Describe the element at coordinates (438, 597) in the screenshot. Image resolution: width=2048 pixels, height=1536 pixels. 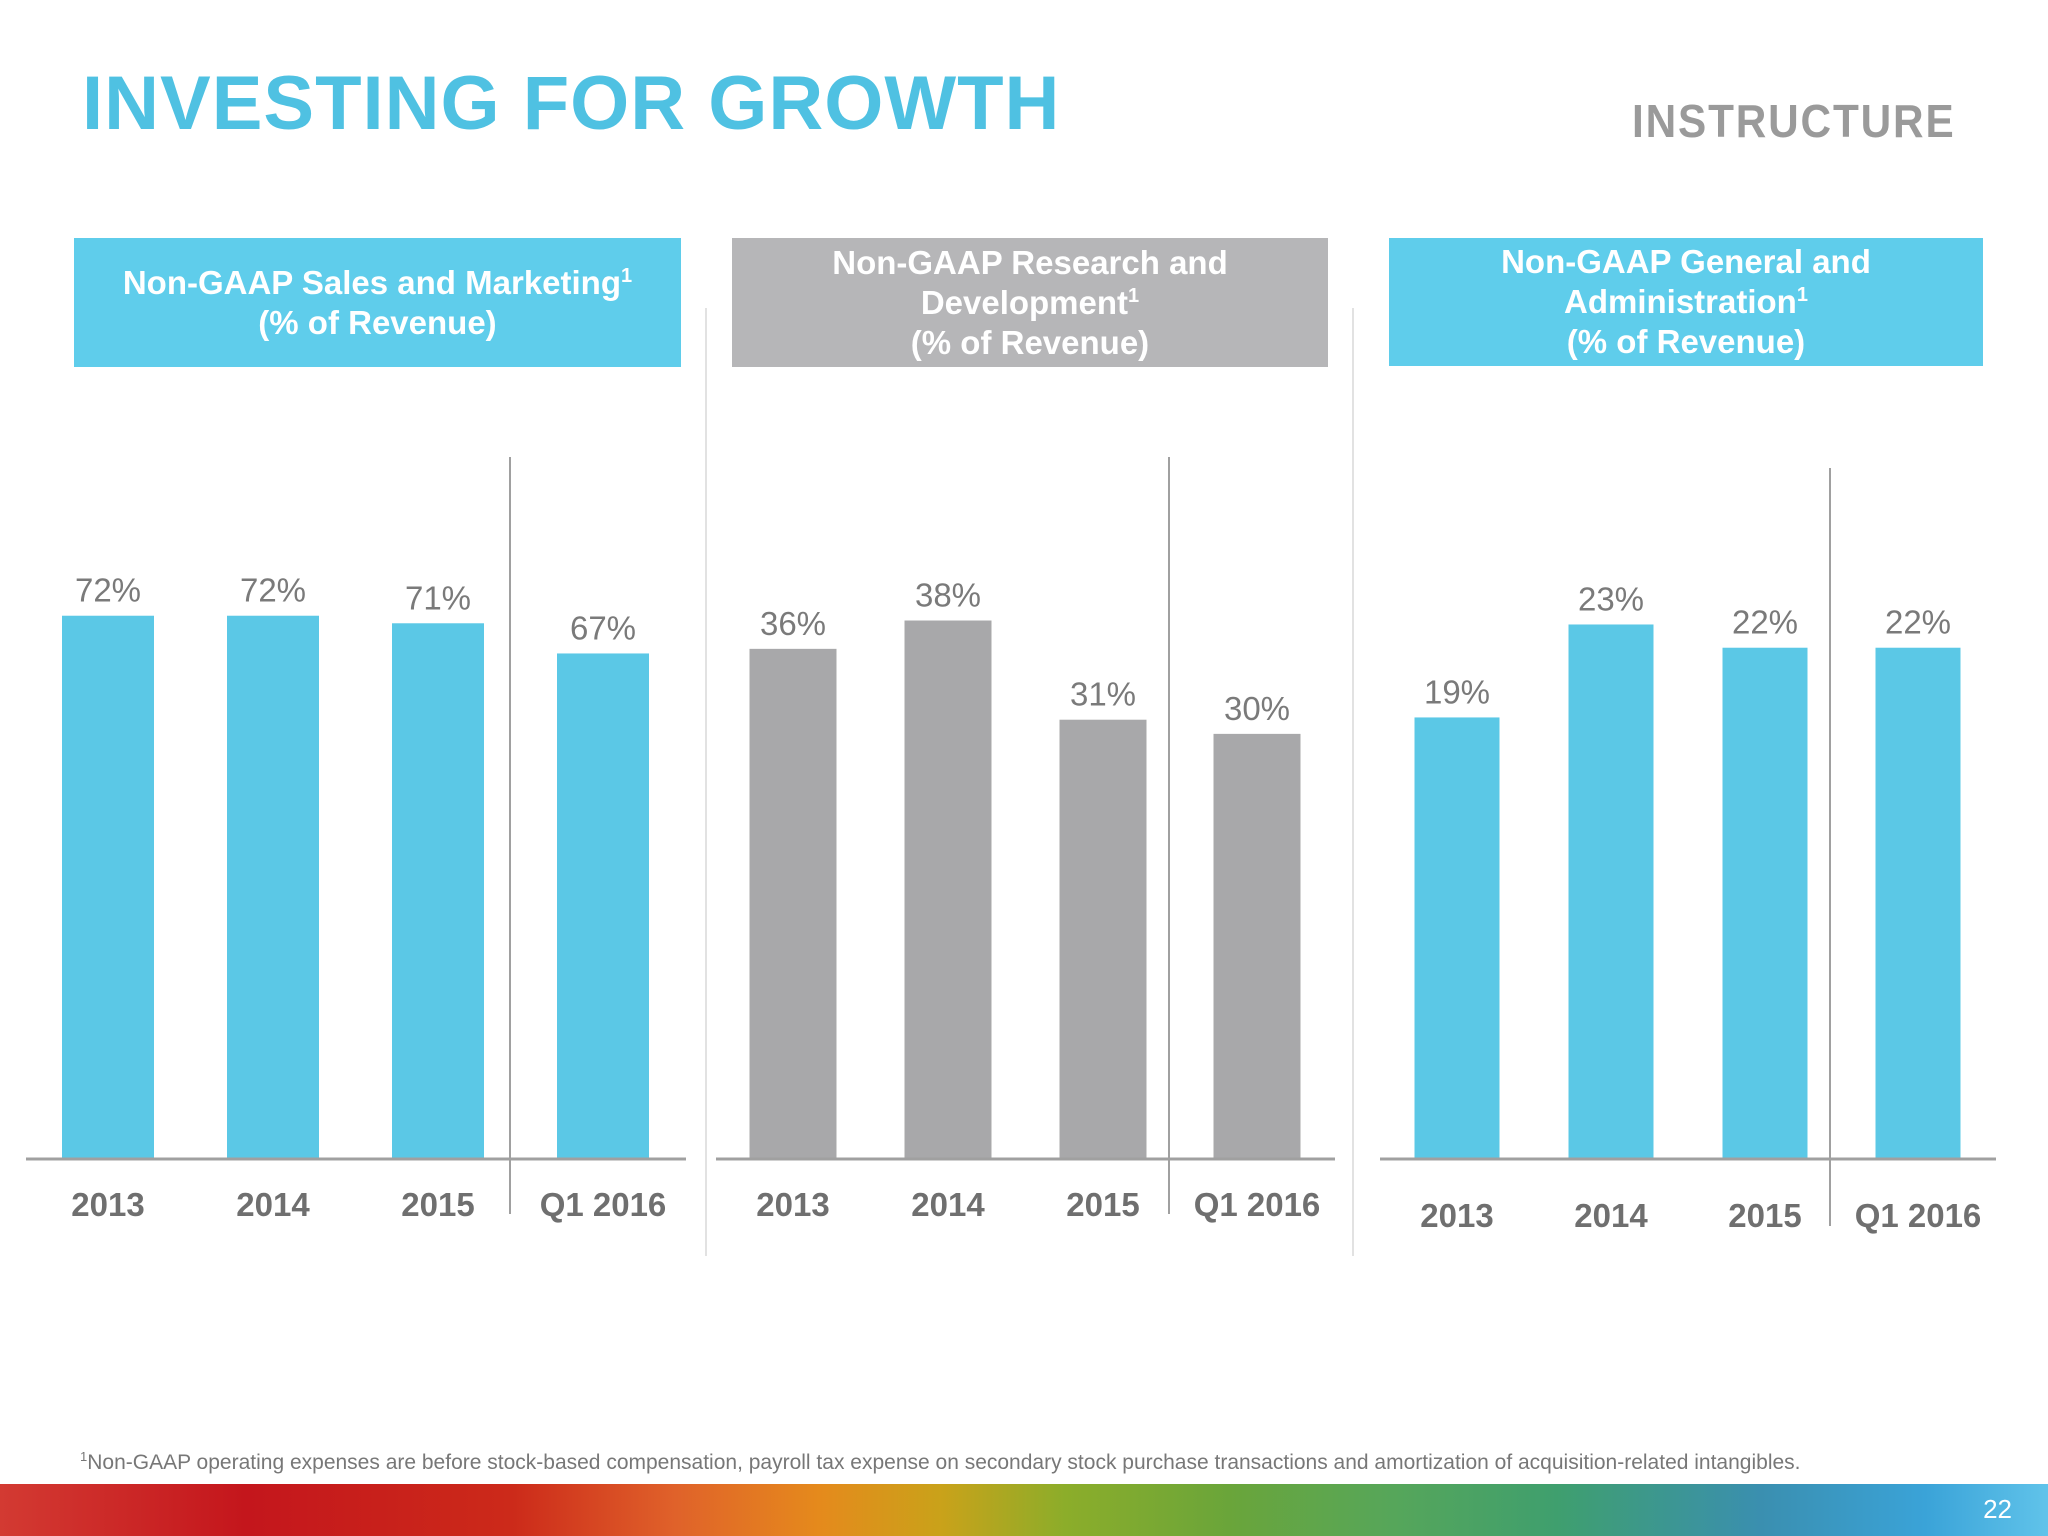
I see `data-label: 71%` at that location.